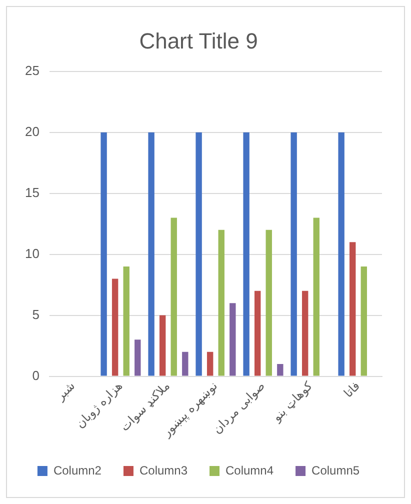 Image resolution: width=411 pixels, height=504 pixels. What do you see at coordinates (163, 470) in the screenshot?
I see `legend-label: Column3` at bounding box center [163, 470].